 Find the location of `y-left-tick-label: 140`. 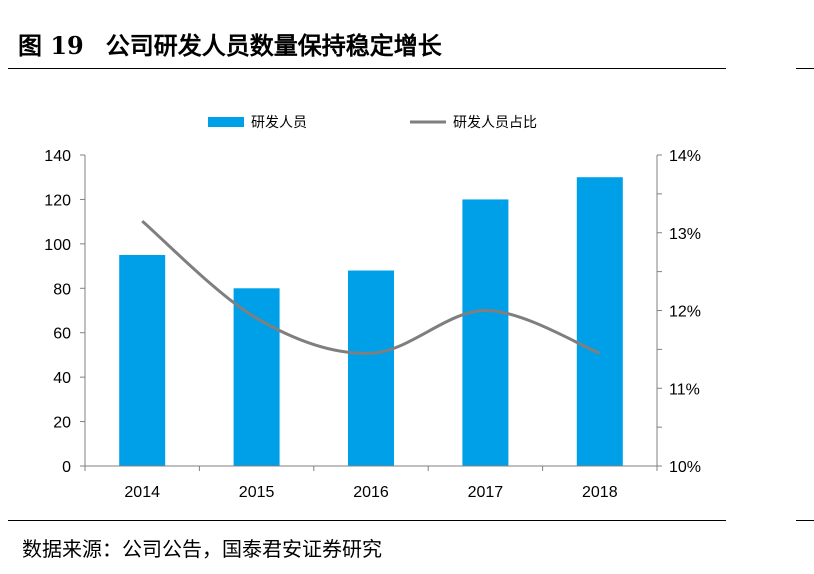

y-left-tick-label: 140 is located at coordinates (57, 156).